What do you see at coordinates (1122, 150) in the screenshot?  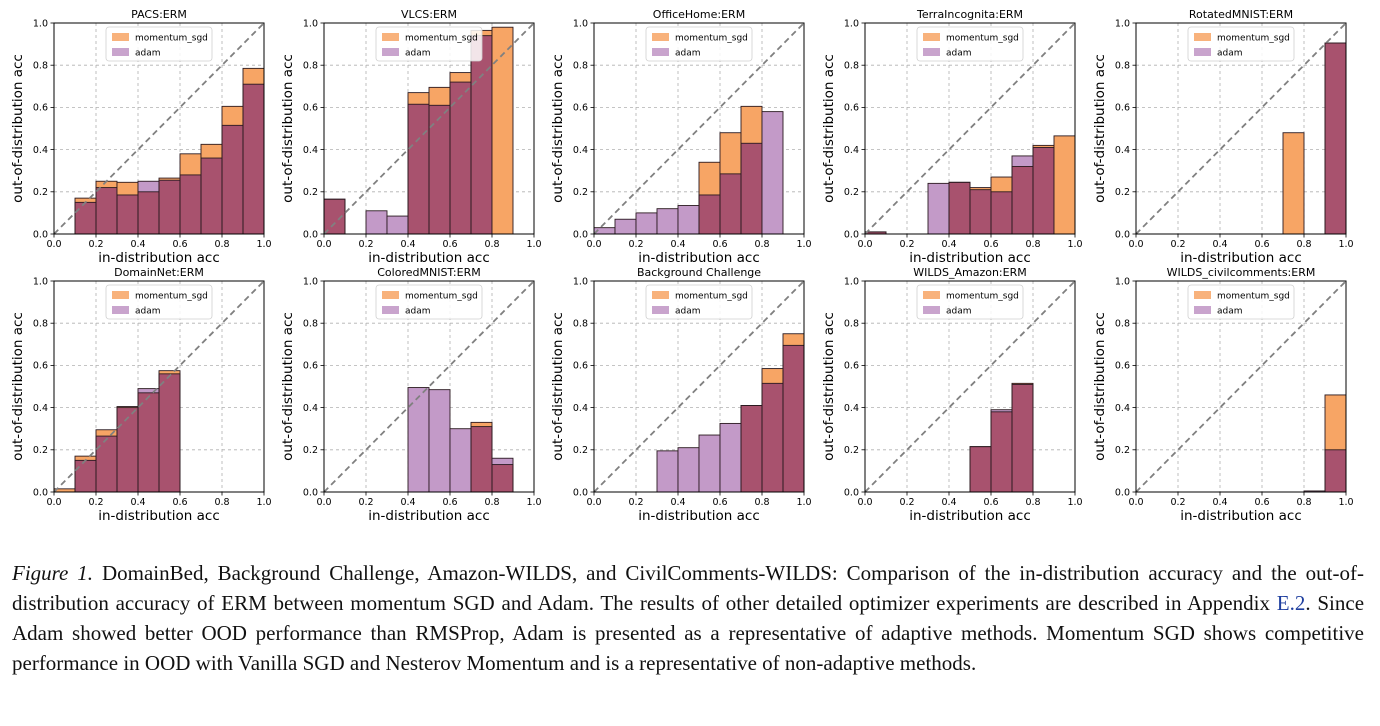 I see `y-tick-label: 0.4` at bounding box center [1122, 150].